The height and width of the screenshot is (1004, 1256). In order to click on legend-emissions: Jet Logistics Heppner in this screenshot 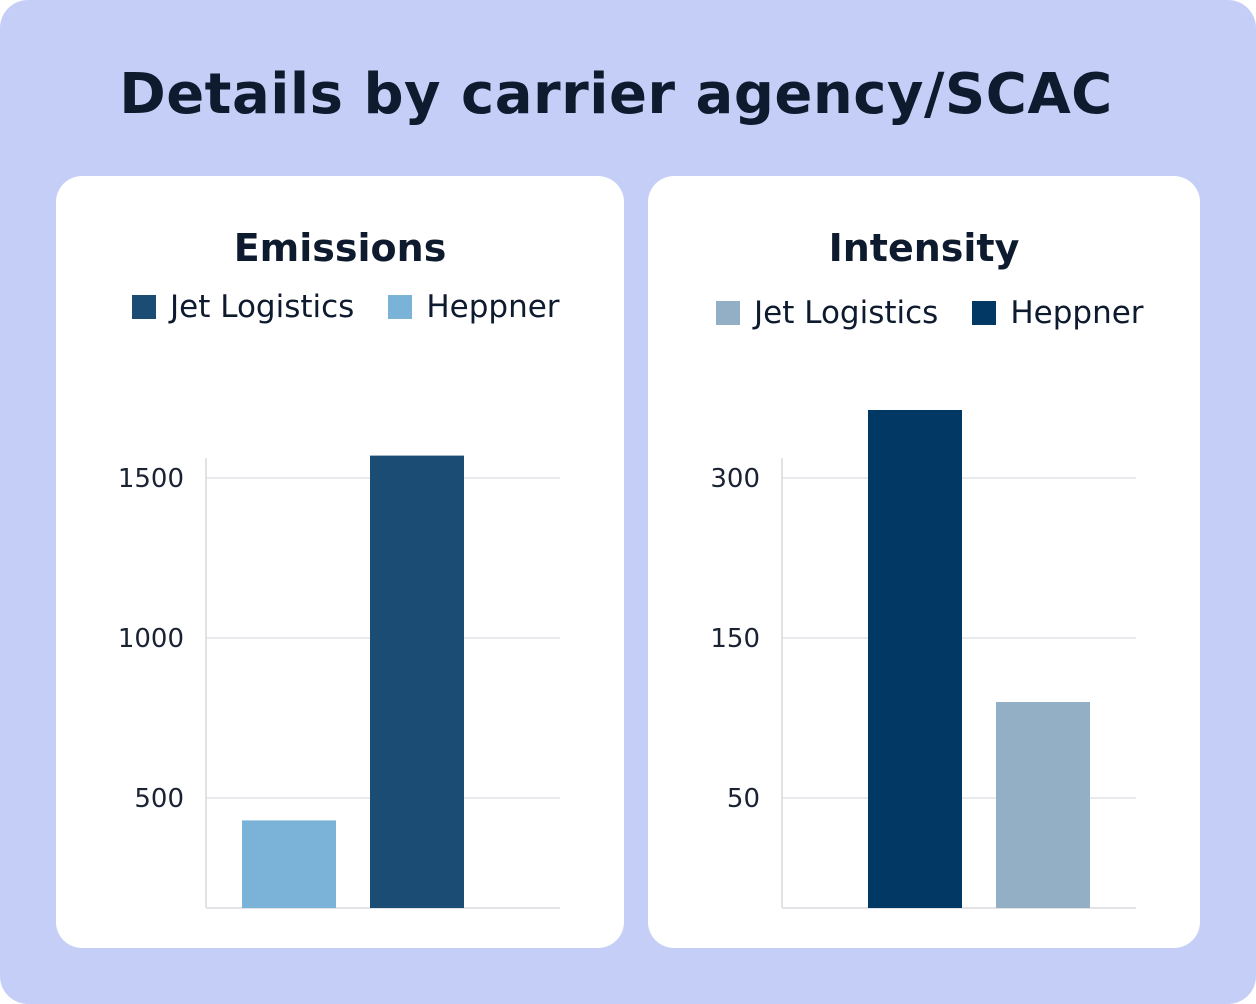, I will do `click(346, 307)`.